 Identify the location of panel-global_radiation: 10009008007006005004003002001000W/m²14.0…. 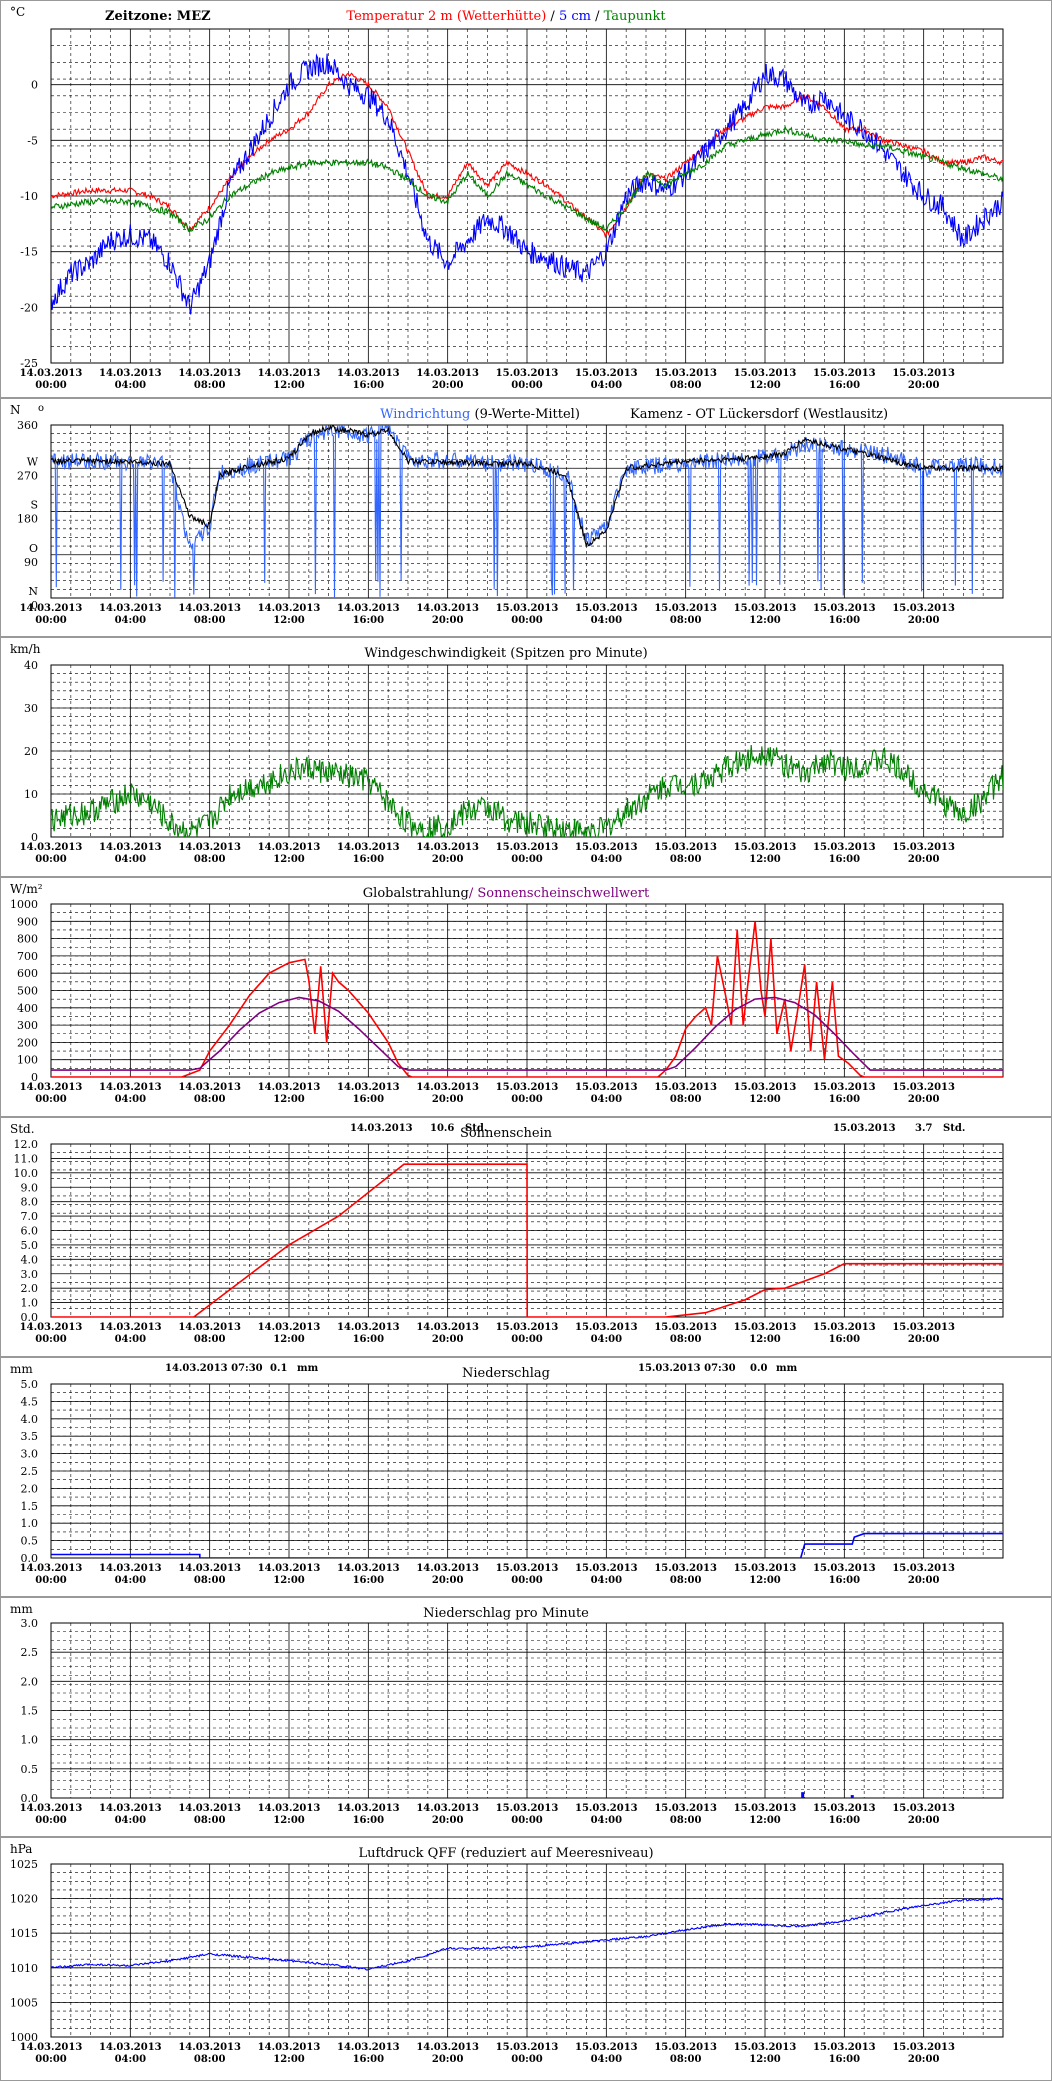
(526, 997).